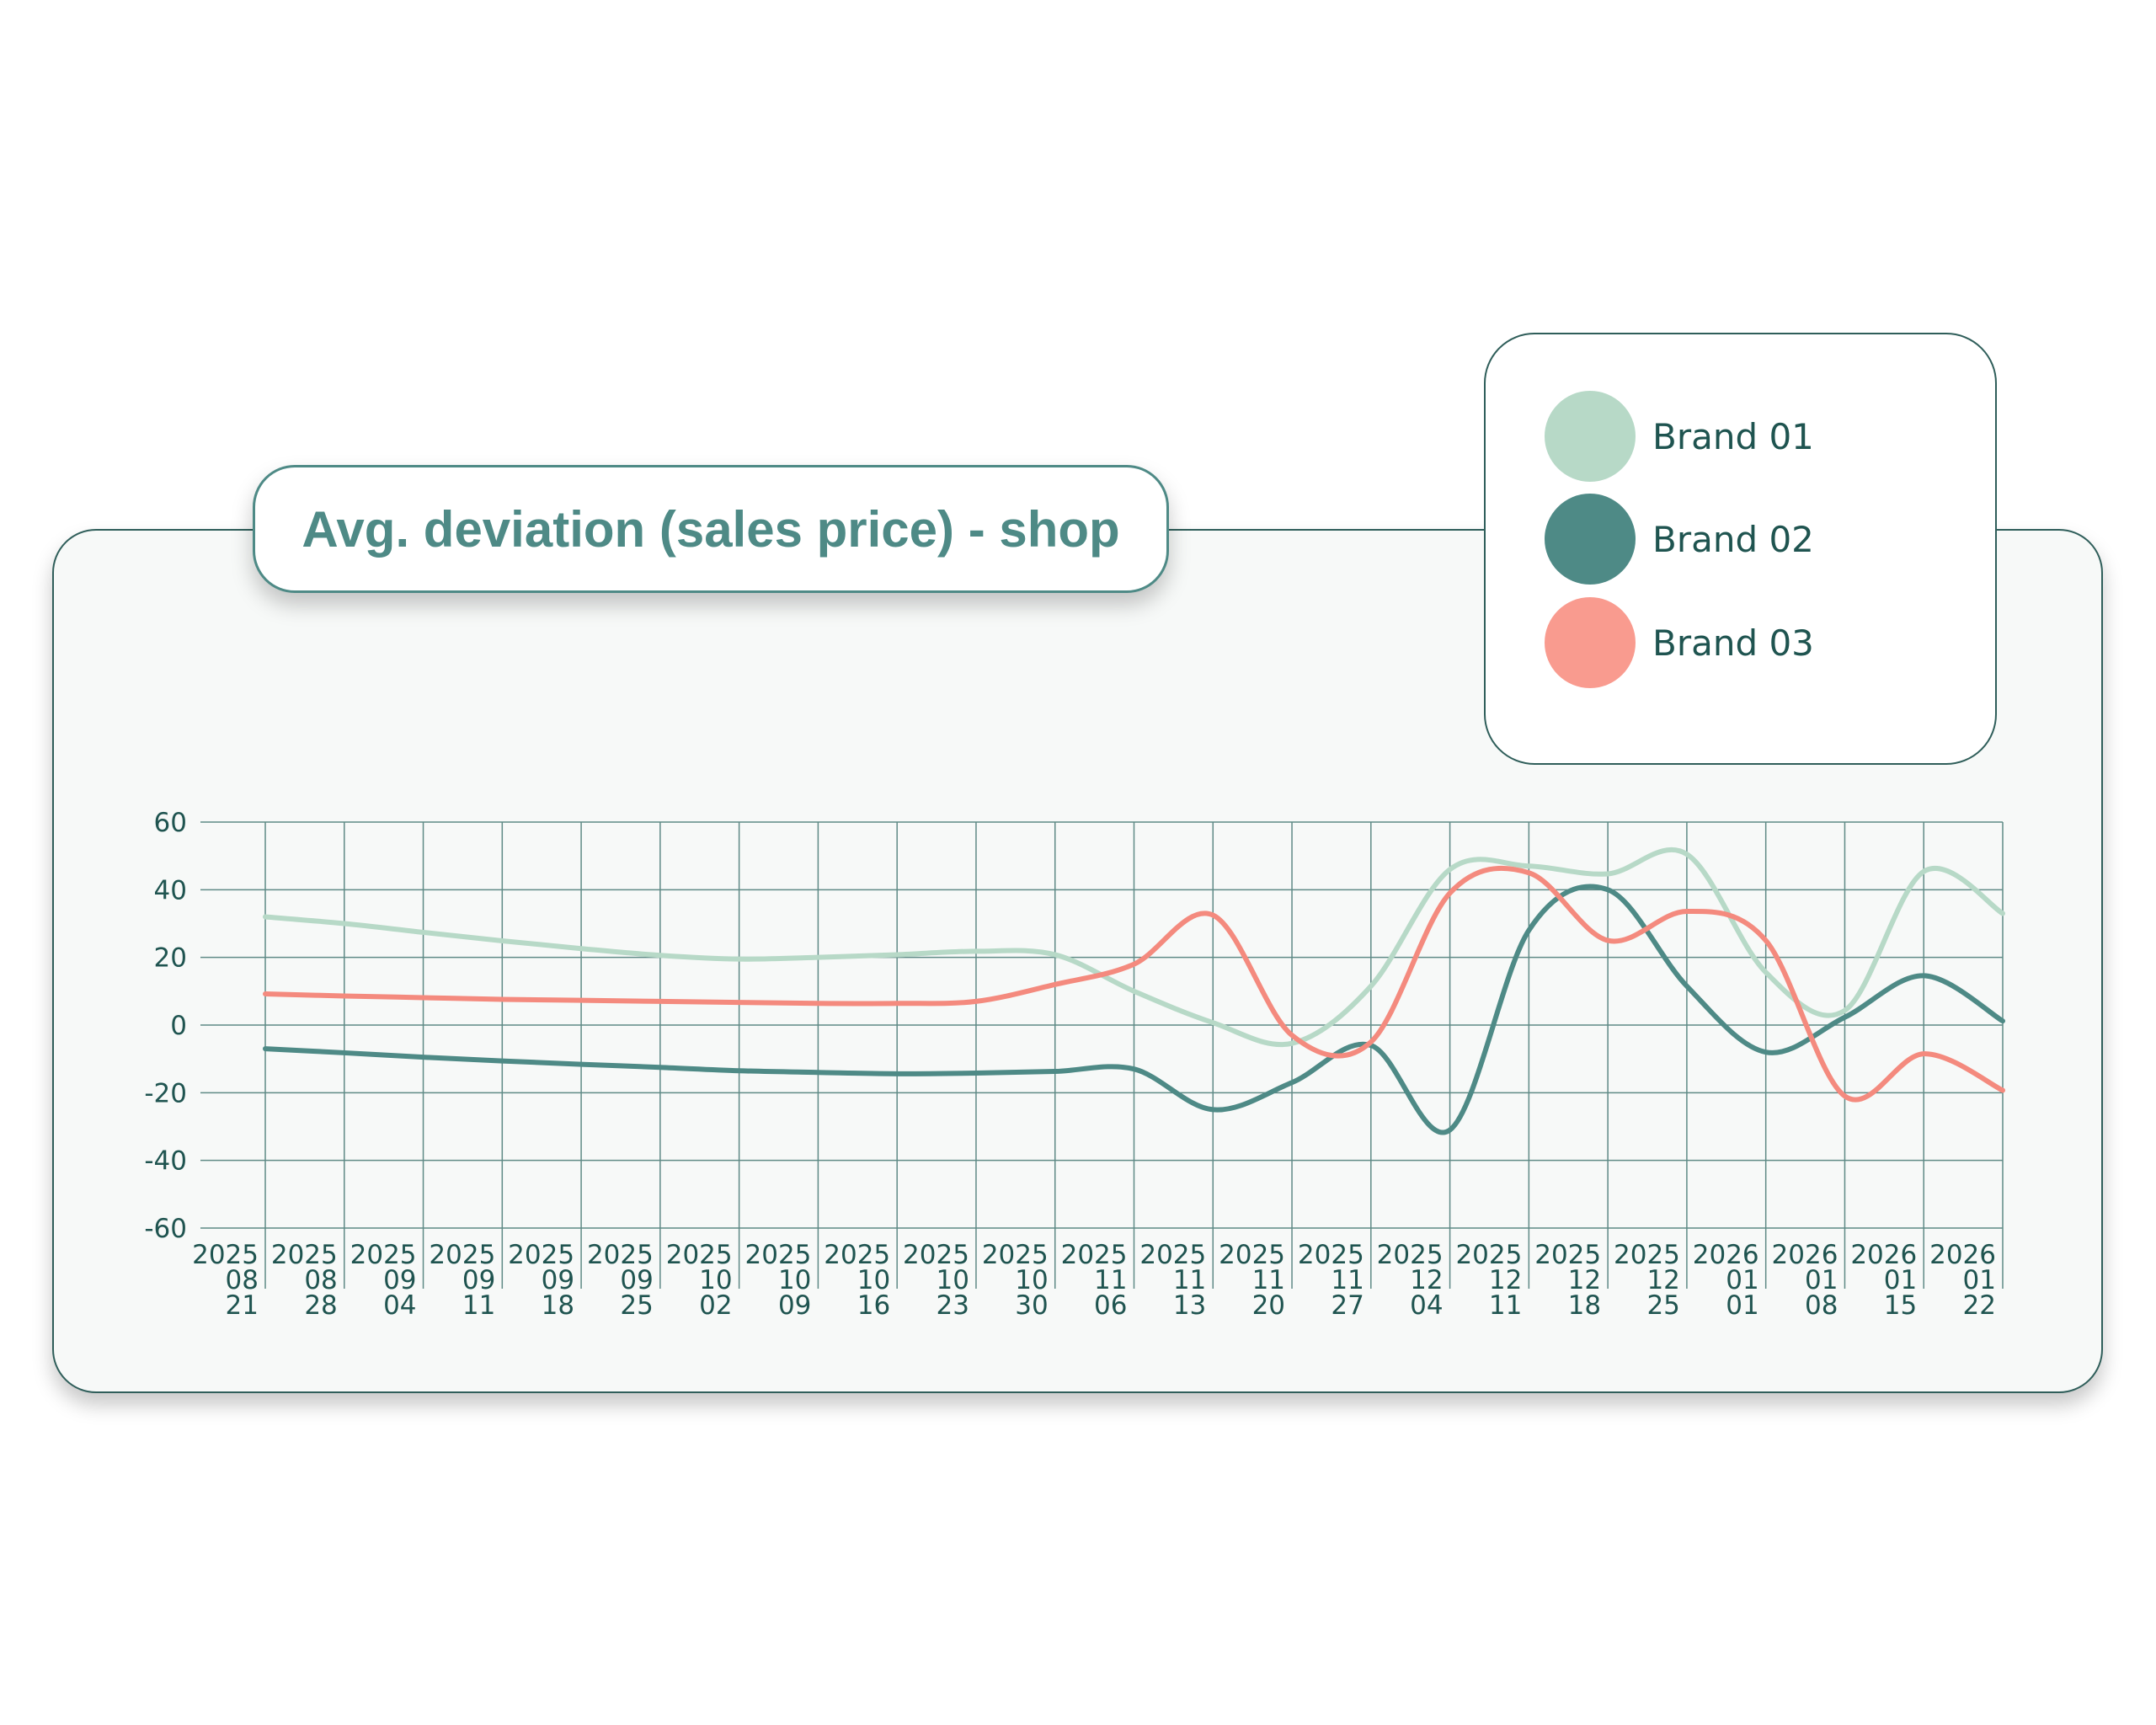 Image resolution: width=2156 pixels, height=1725 pixels. I want to click on x-tick-label-part: 22, so click(1980, 1305).